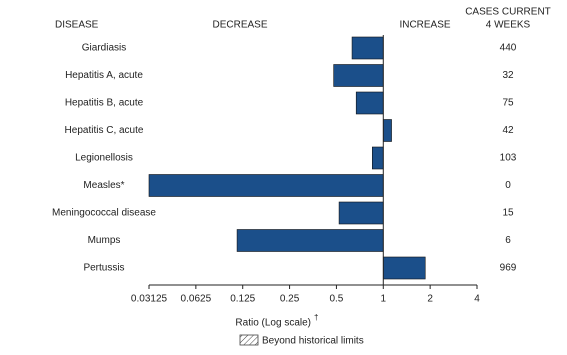  I want to click on category-label: Hepatitis C, acute, so click(104, 130).